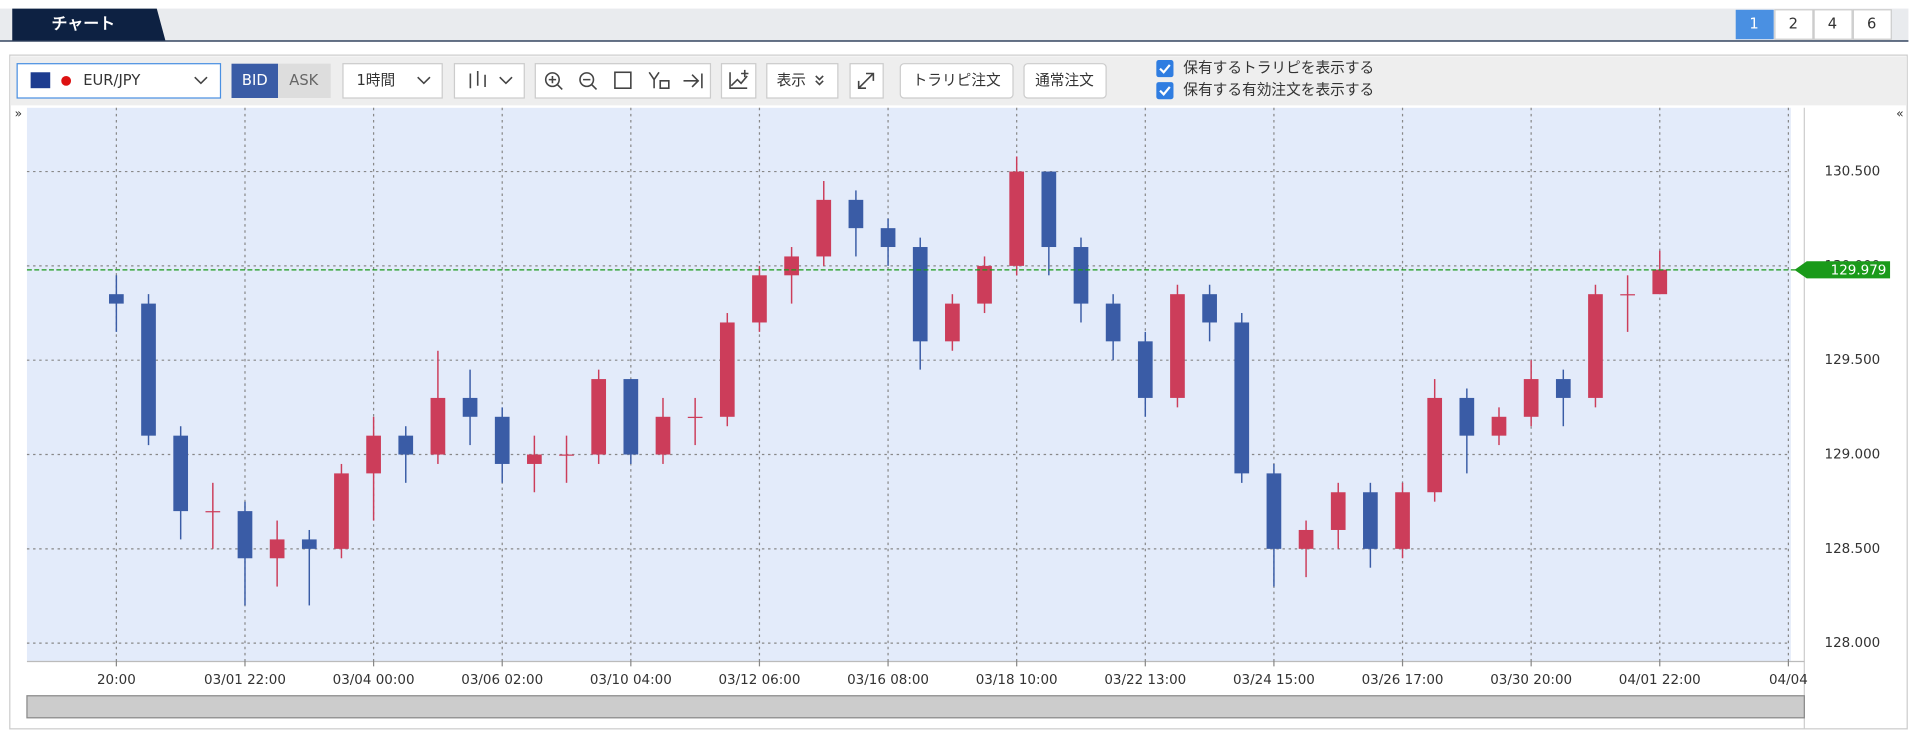  I want to click on x-tick-label: 03/01 22:00, so click(245, 680).